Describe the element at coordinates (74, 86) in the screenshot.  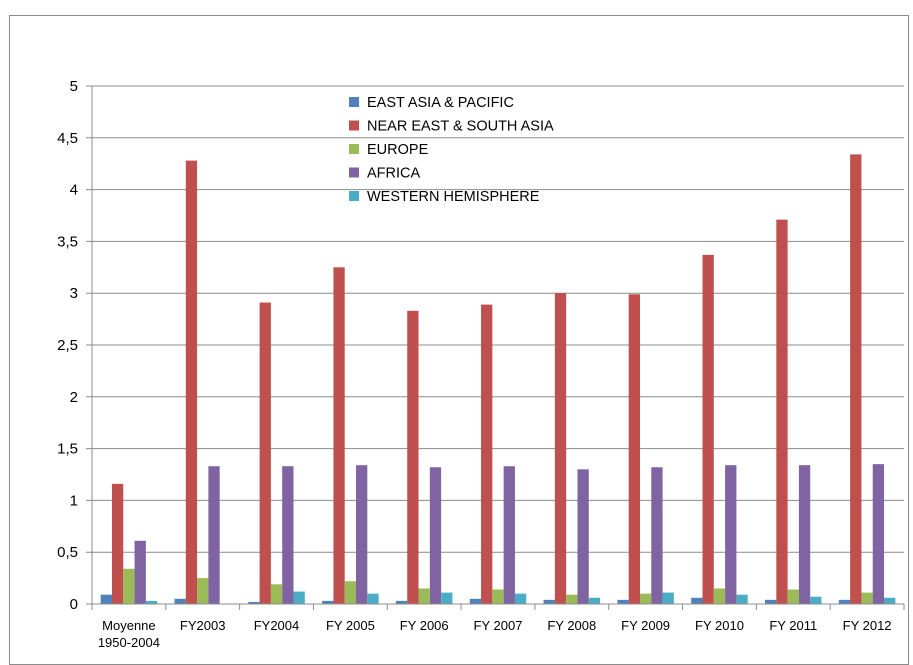
I see `y-tick-label: 5` at that location.